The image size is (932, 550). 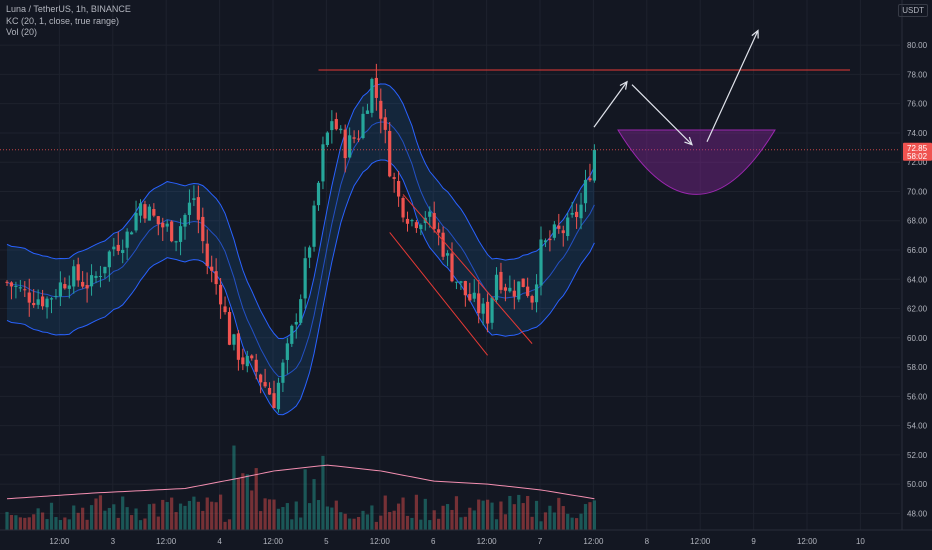 I want to click on time-tick-label: 9, so click(x=753, y=541).